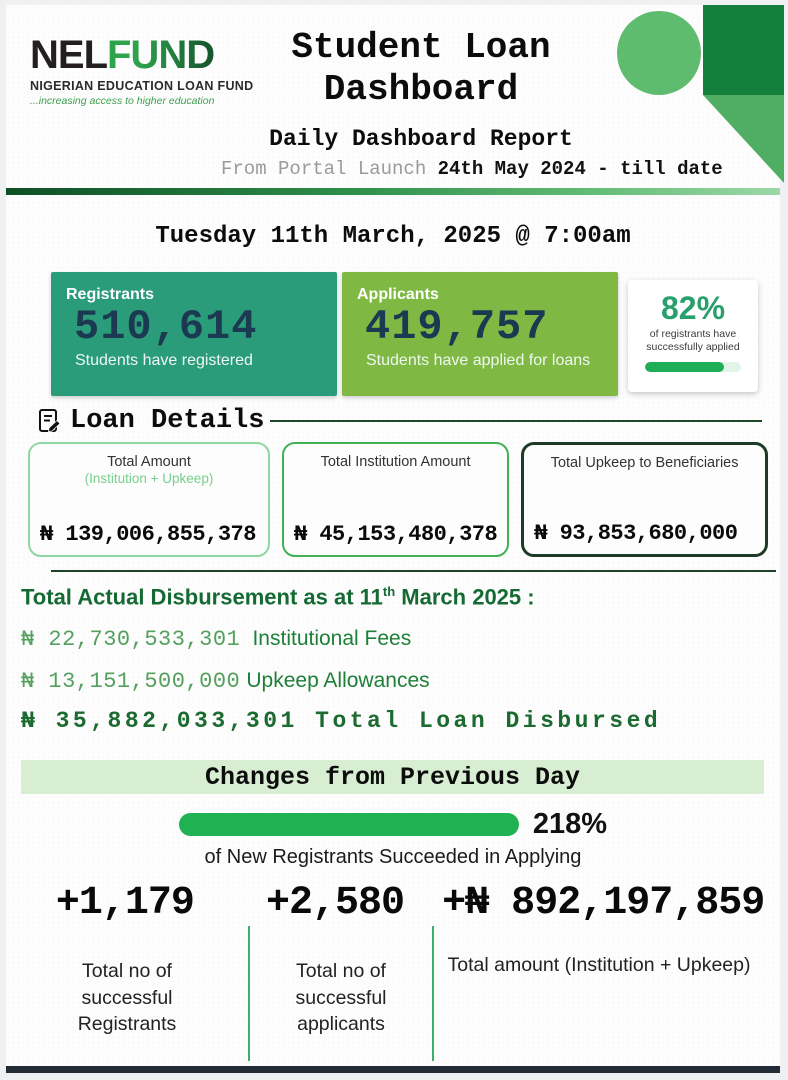 Image resolution: width=788 pixels, height=1080 pixels. Describe the element at coordinates (131, 640) in the screenshot. I see `institutional-fees-amount: ₦ 22,730,533,301` at that location.